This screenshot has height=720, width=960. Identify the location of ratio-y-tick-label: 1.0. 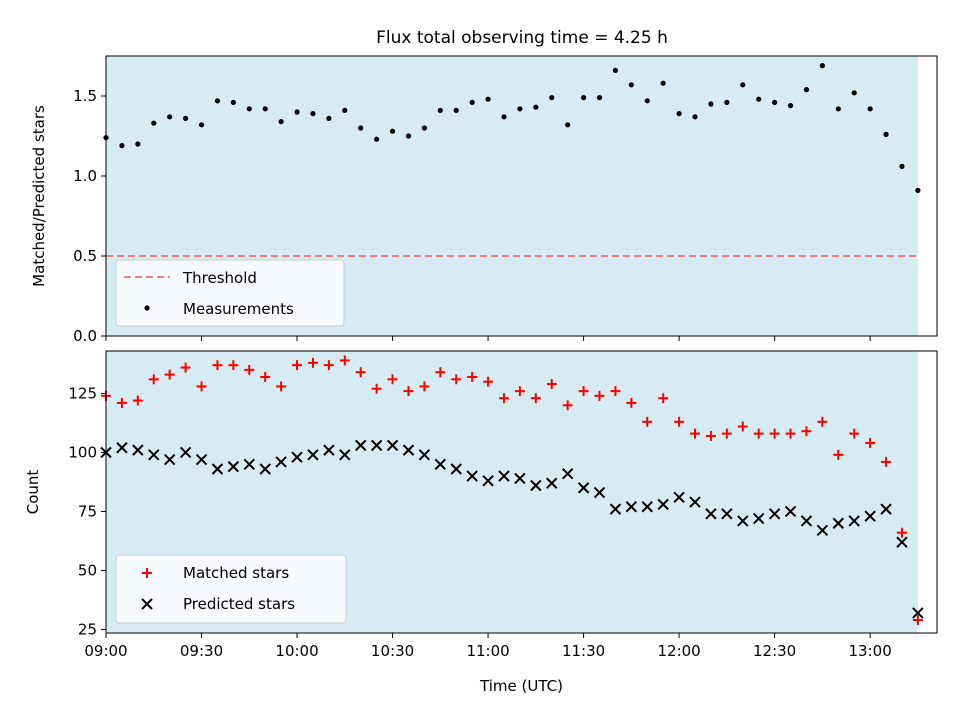
(85, 176).